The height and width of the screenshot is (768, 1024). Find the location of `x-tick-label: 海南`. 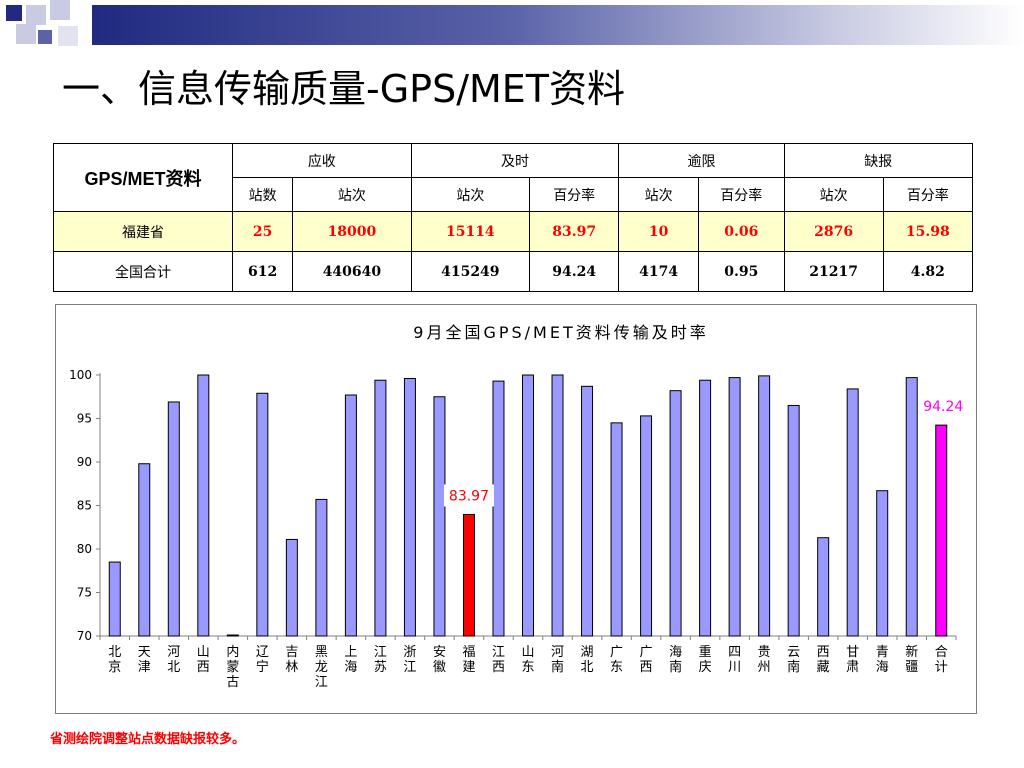

x-tick-label: 海南 is located at coordinates (675, 660).